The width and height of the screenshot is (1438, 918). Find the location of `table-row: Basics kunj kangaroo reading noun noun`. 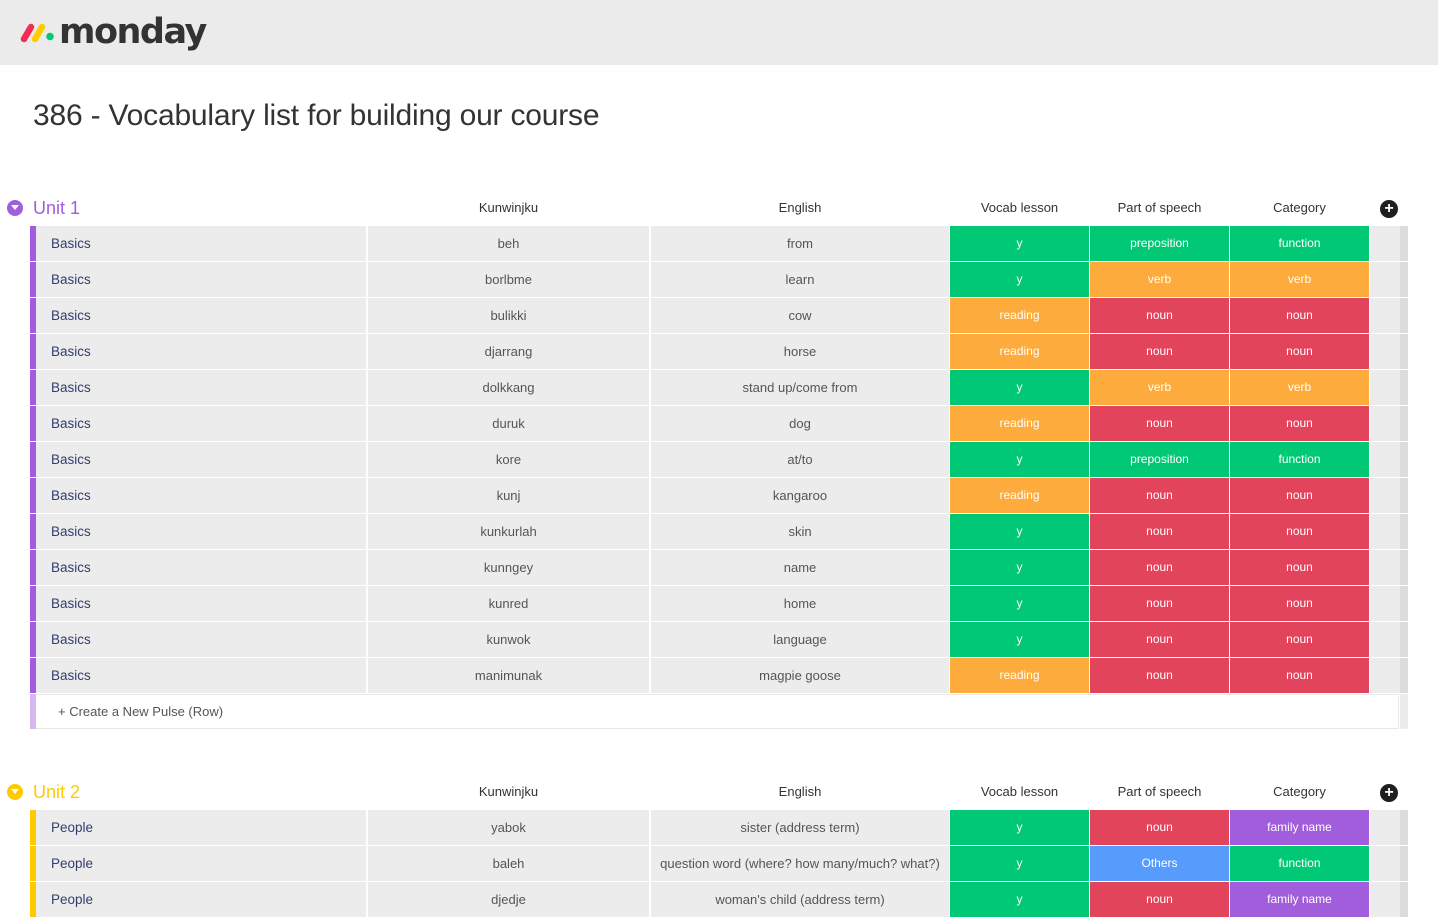

table-row: Basics kunj kangaroo reading noun noun is located at coordinates (719, 496).